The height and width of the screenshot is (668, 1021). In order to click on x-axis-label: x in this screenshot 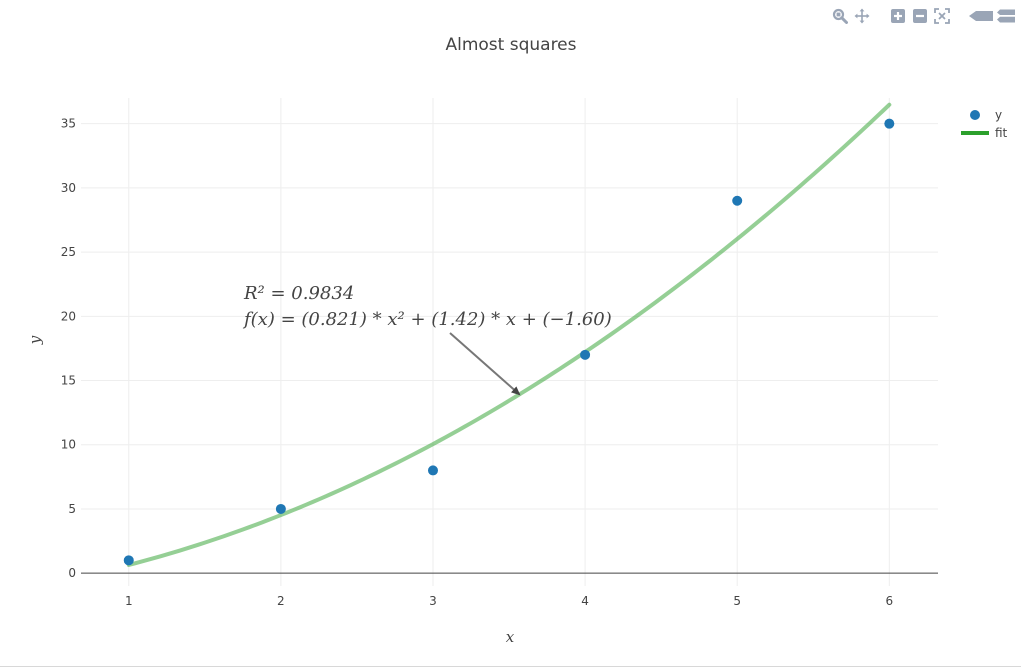, I will do `click(510, 637)`.